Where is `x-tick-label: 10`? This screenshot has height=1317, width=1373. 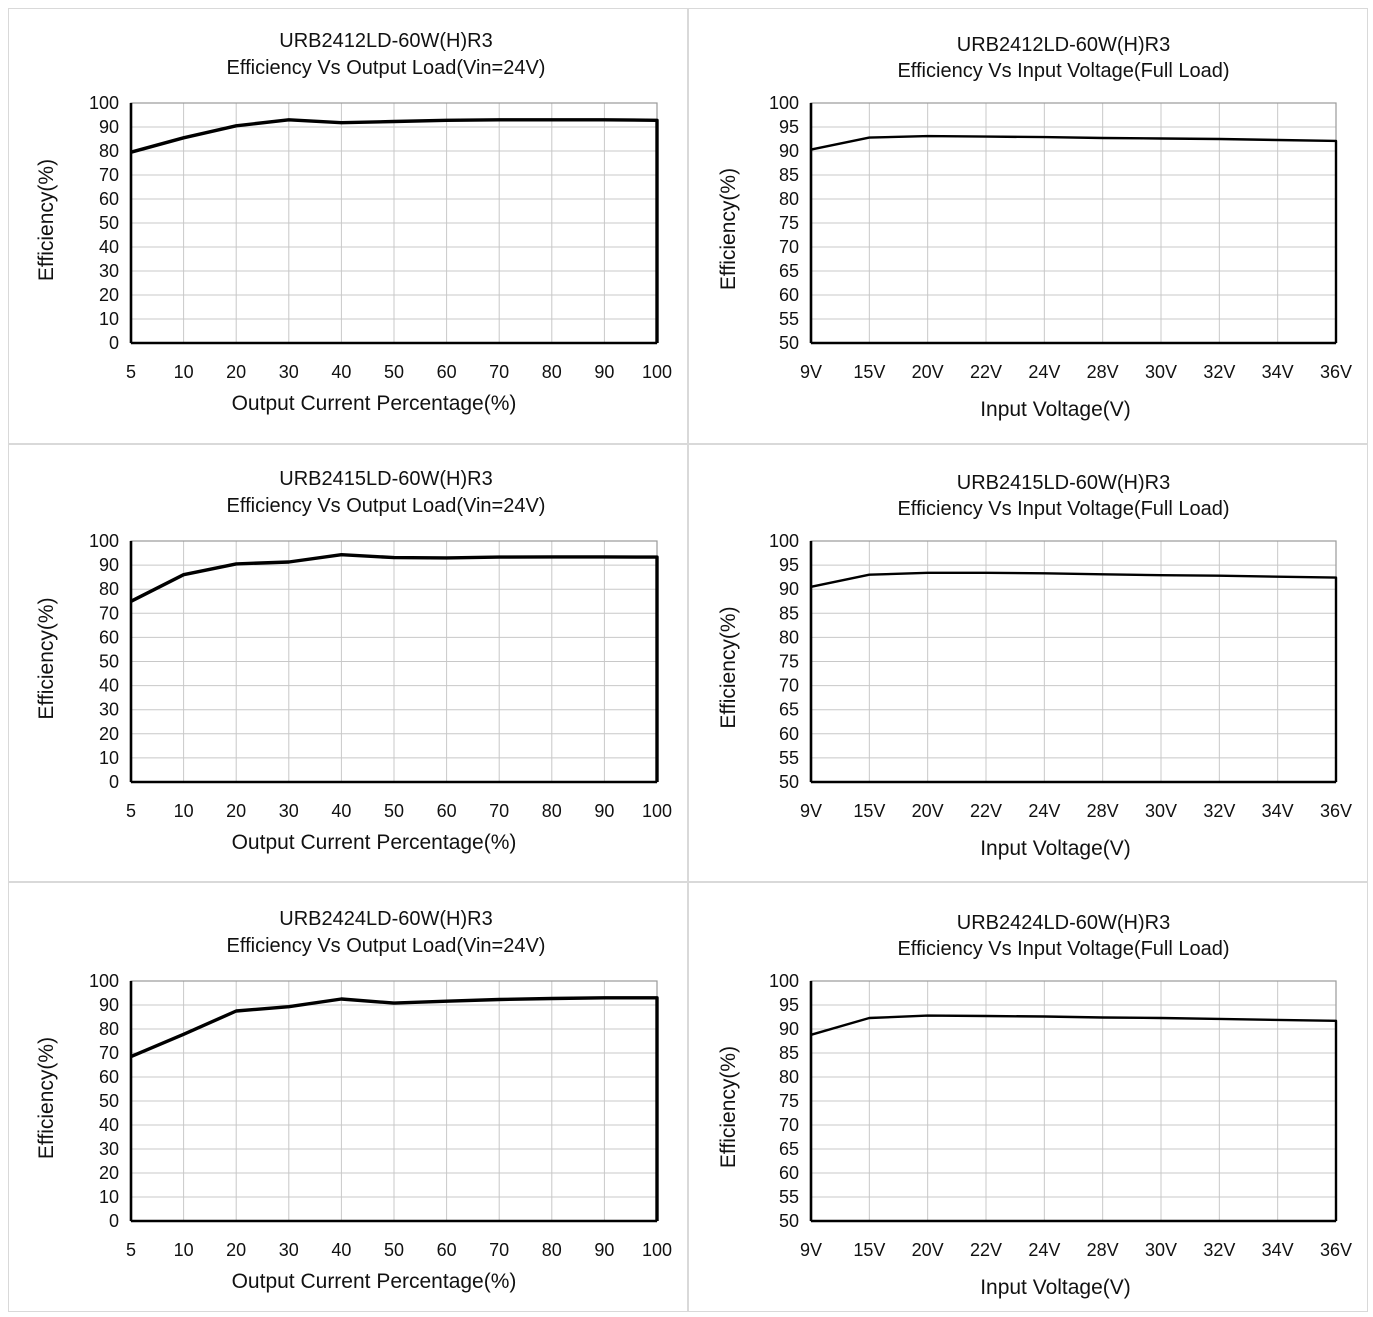
x-tick-label: 10 is located at coordinates (184, 811).